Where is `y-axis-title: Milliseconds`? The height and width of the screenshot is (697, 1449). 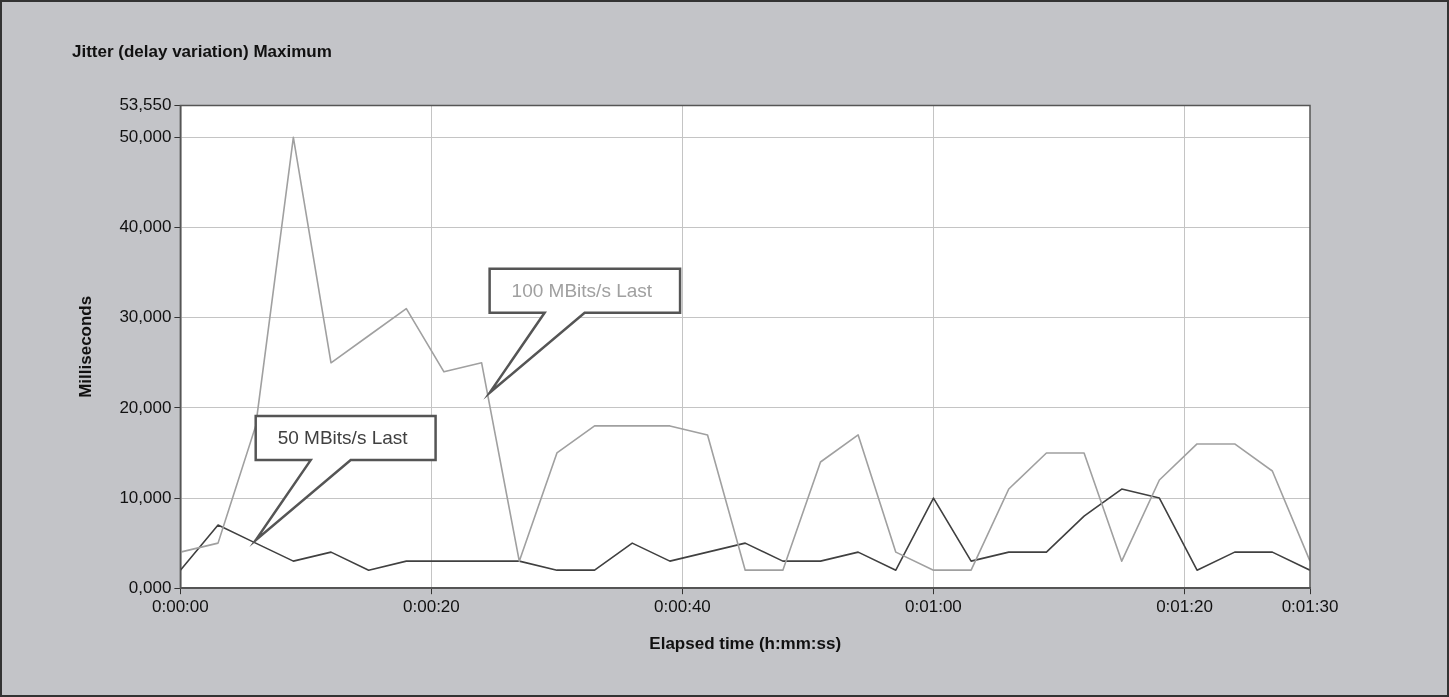 y-axis-title: Milliseconds is located at coordinates (85, 346).